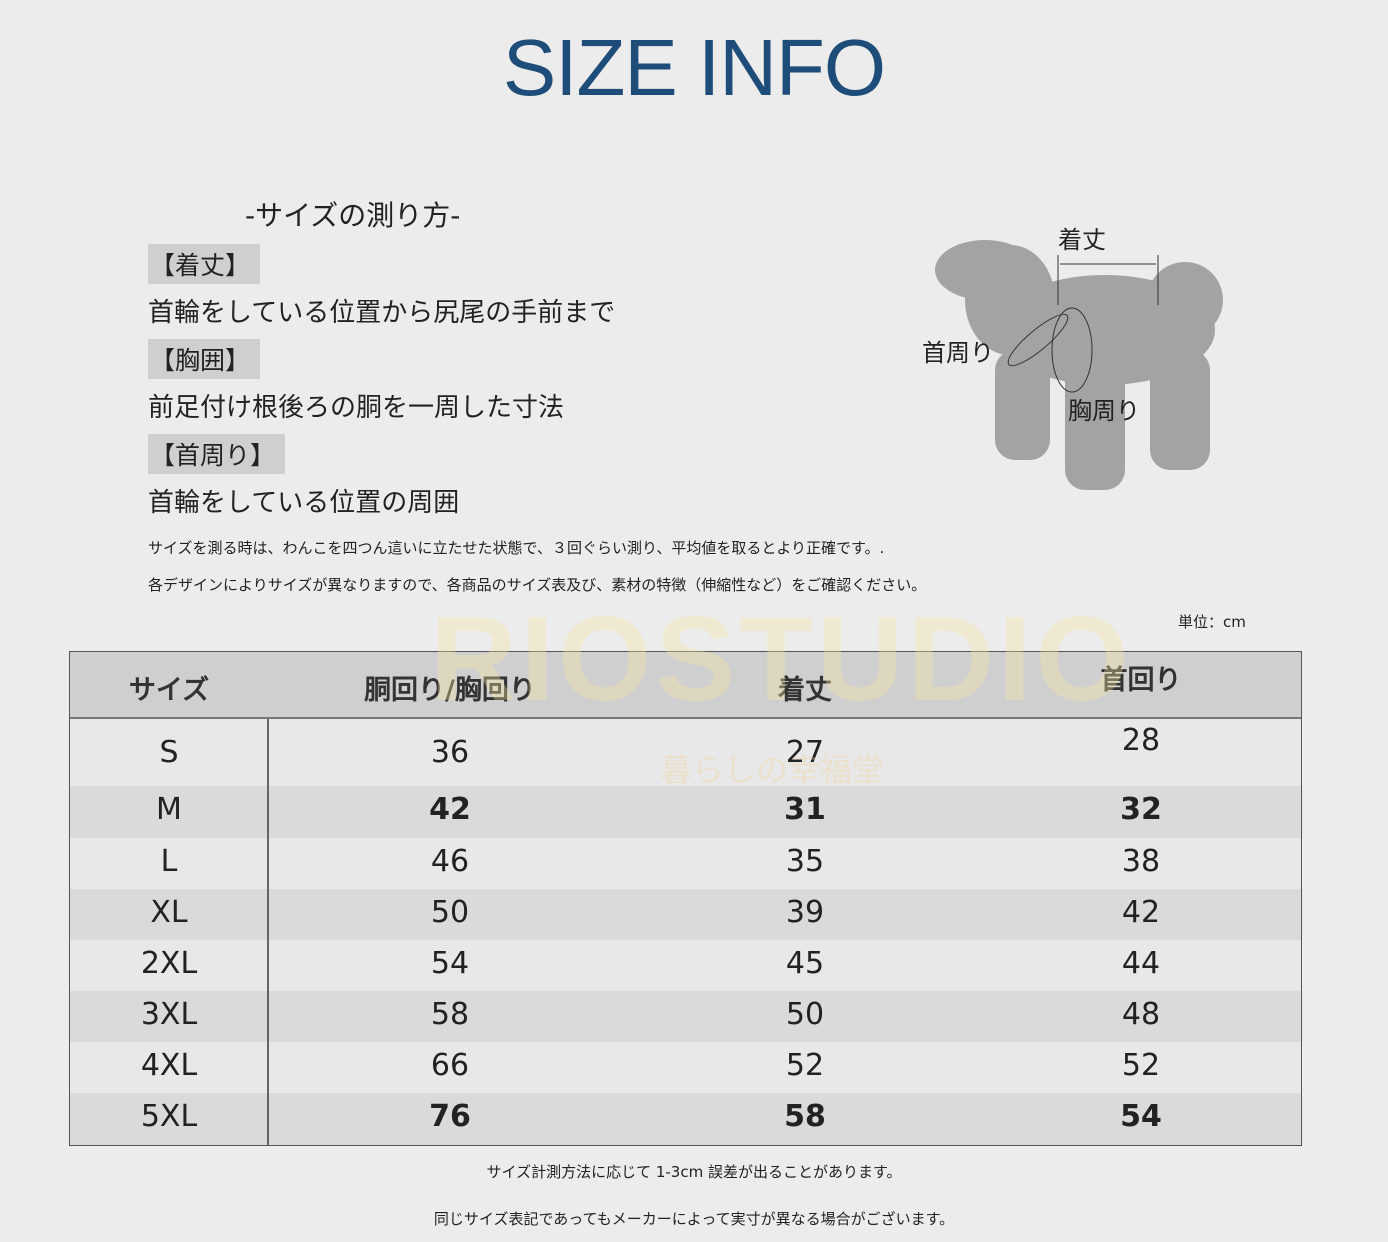 Image resolution: width=1388 pixels, height=1242 pixels. I want to click on table-row: L 46 35 38, so click(685, 863).